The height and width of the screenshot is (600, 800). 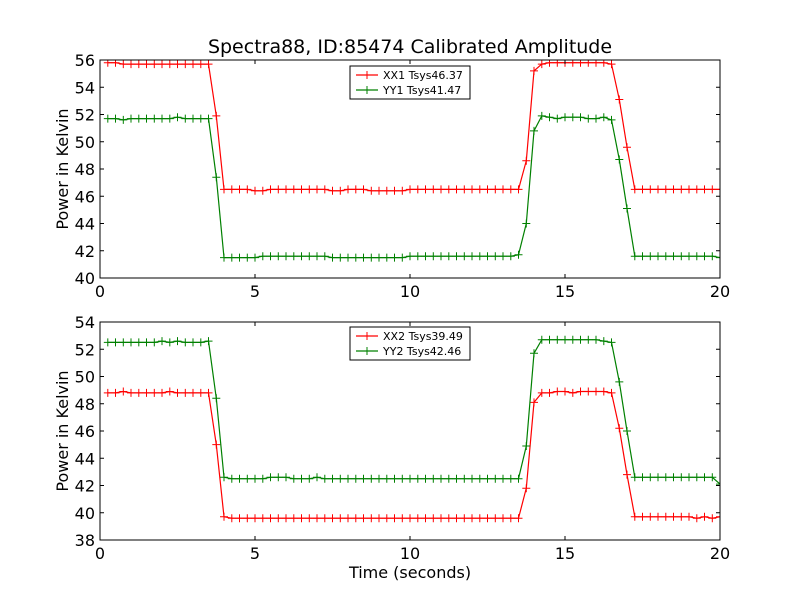 What do you see at coordinates (720, 553) in the screenshot?
I see `x-tick-label: 20` at bounding box center [720, 553].